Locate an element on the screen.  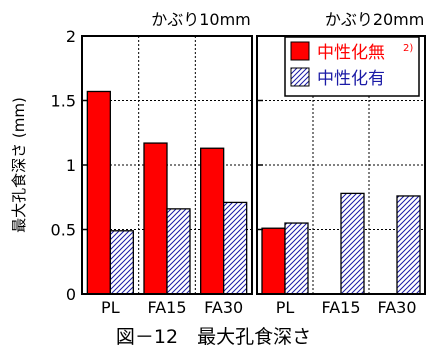
y-tick-label: 0.5 is located at coordinates (63, 230).